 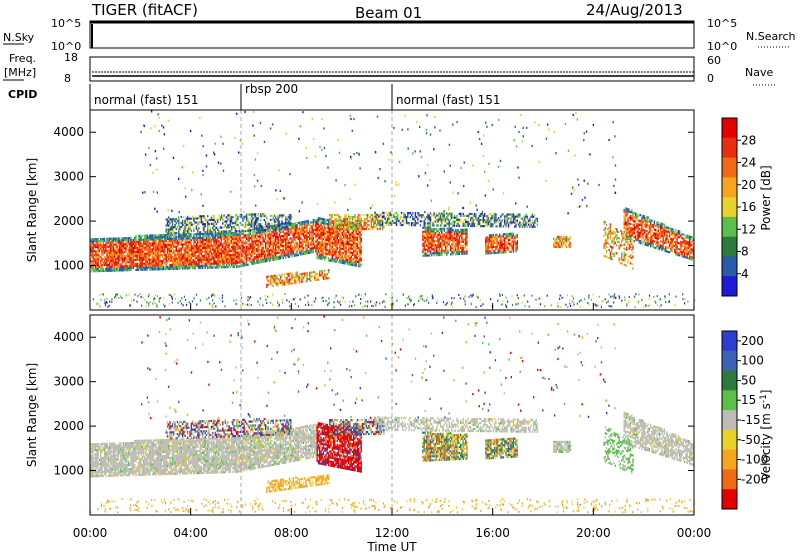 What do you see at coordinates (22, 94) in the screenshot?
I see `cpid-label: CPID` at bounding box center [22, 94].